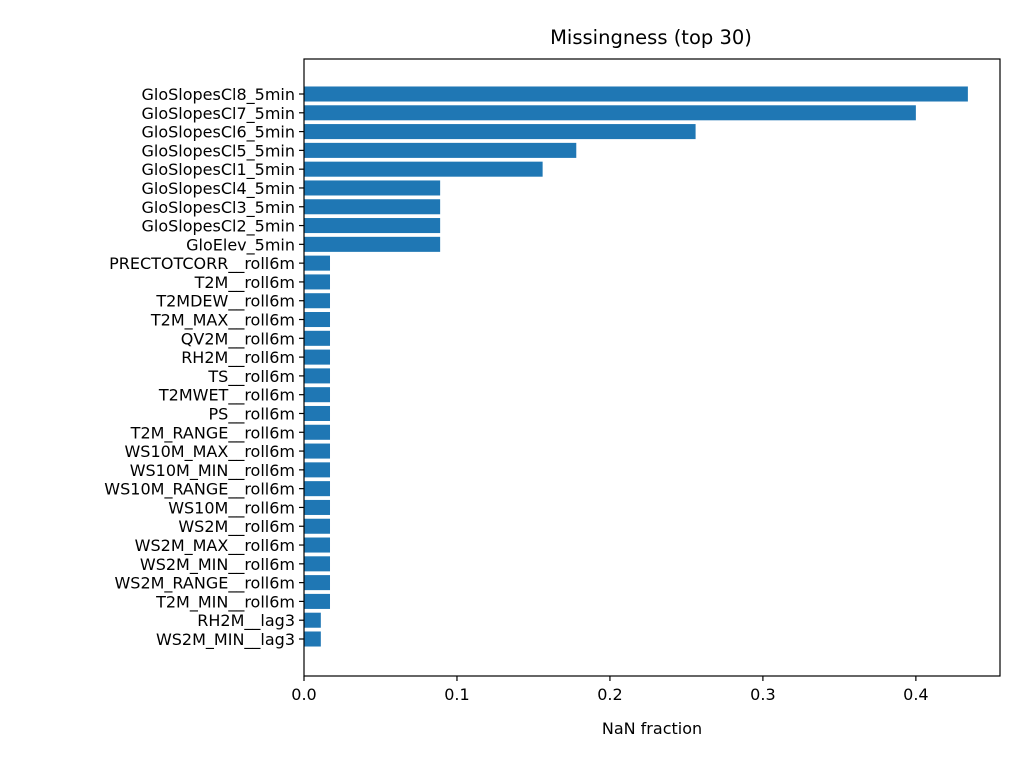 The height and width of the screenshot is (768, 1024). What do you see at coordinates (246, 621) in the screenshot?
I see `y-tick-label: RH2M__lag3` at bounding box center [246, 621].